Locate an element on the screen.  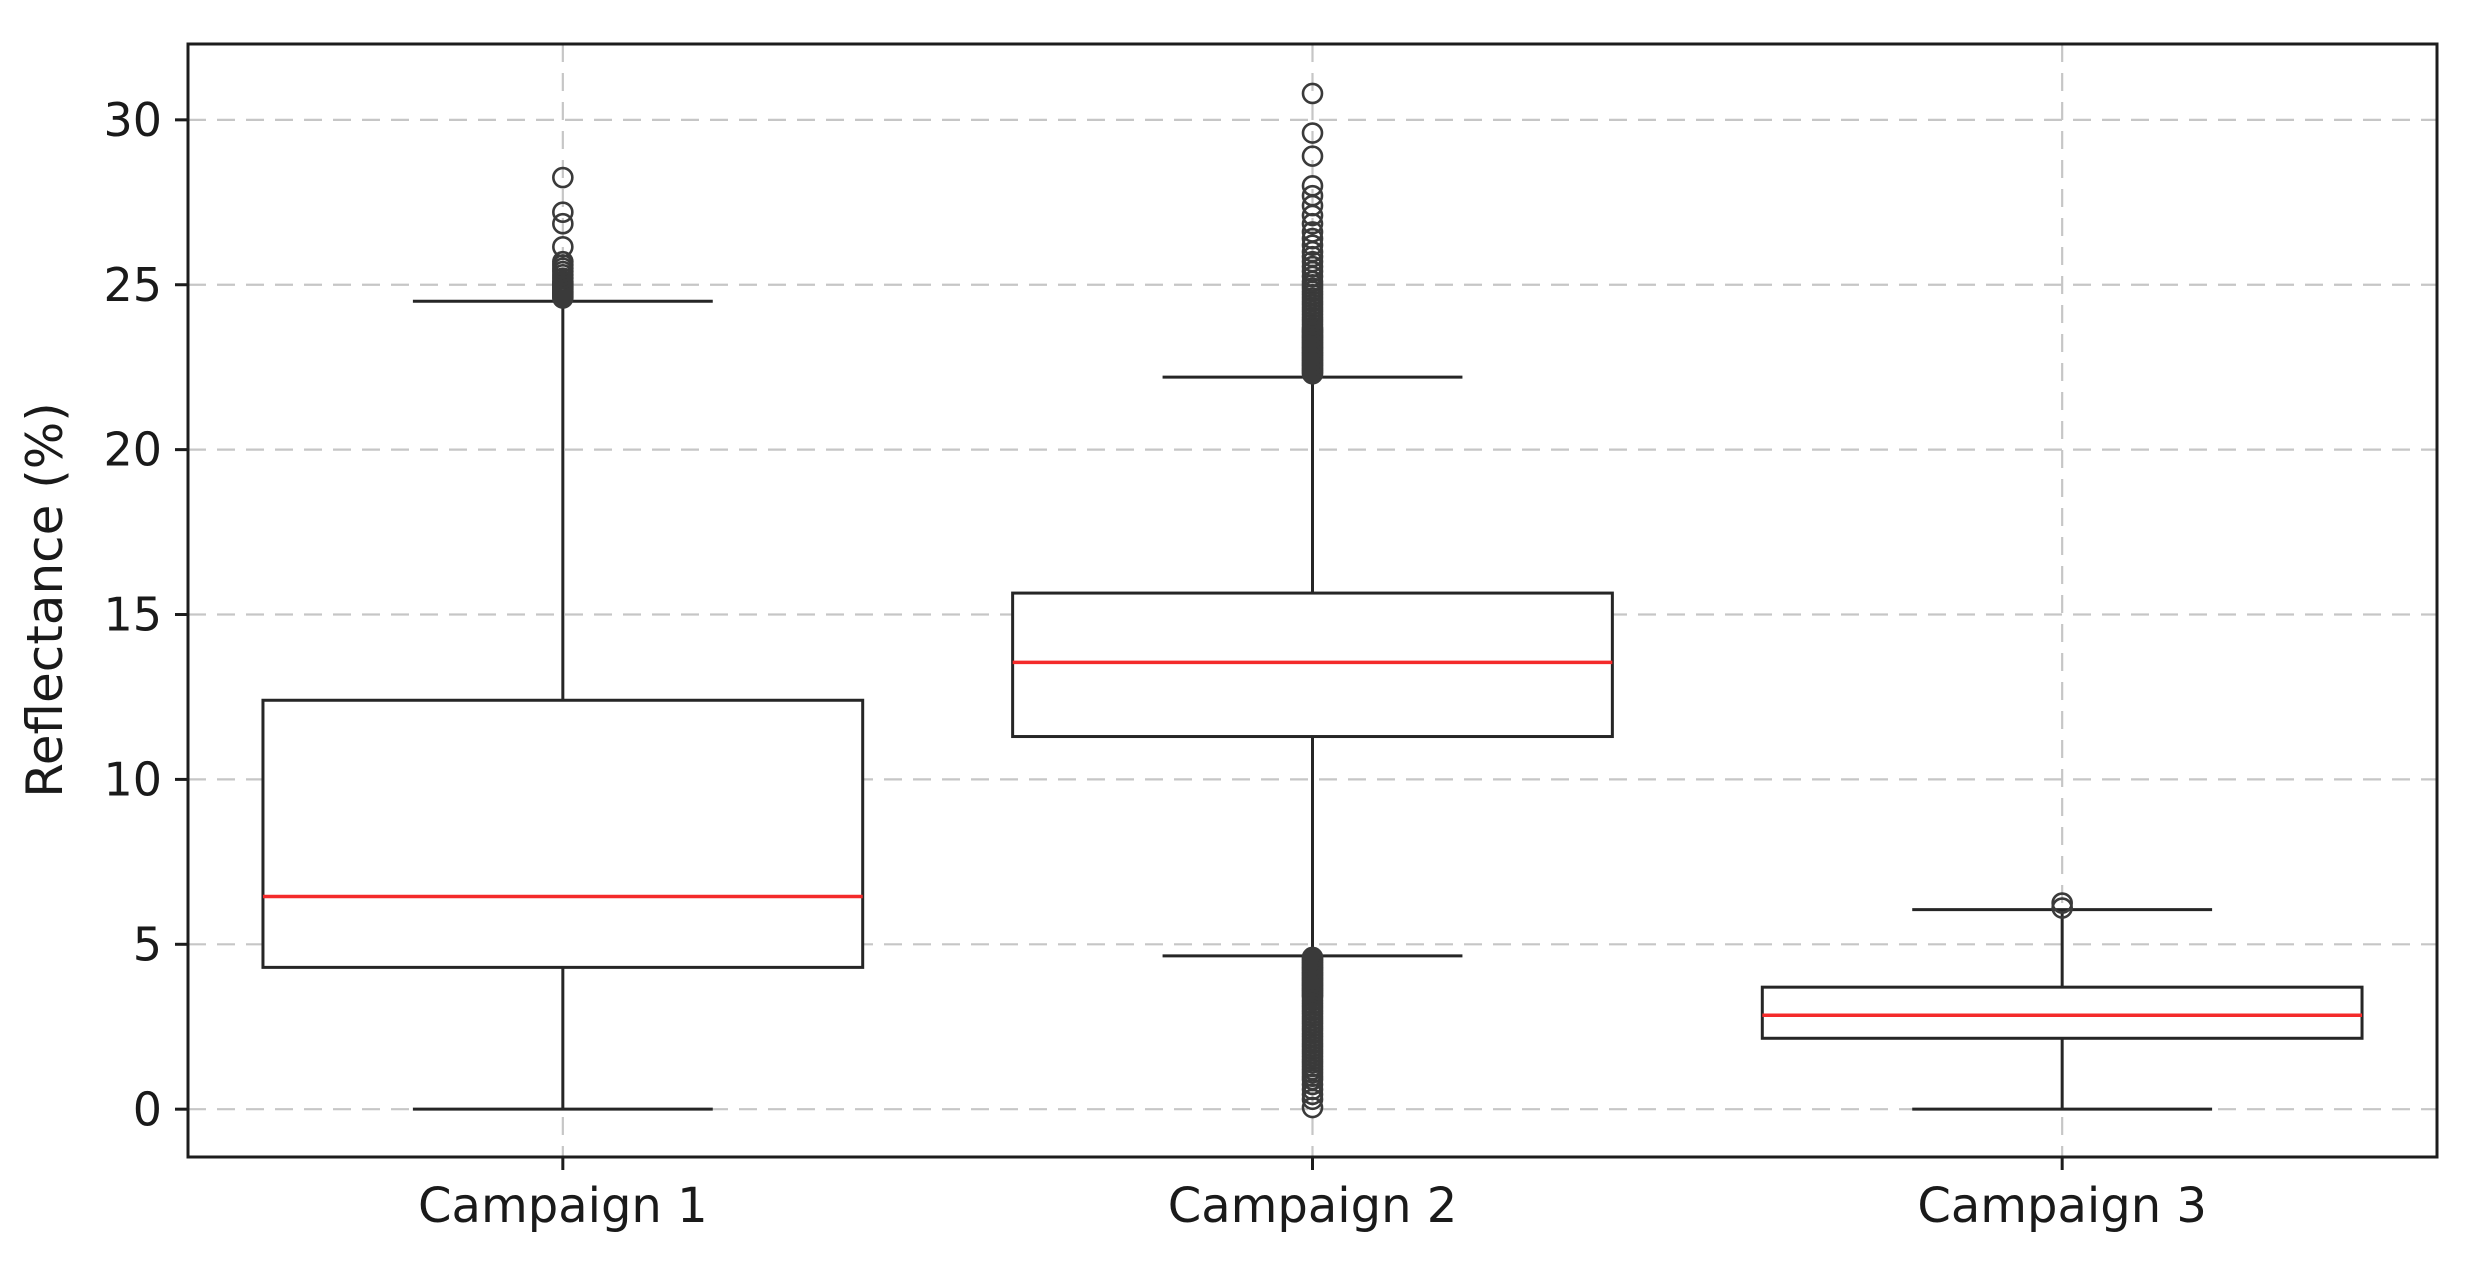
y-tick-label: 10 is located at coordinates (132, 780).